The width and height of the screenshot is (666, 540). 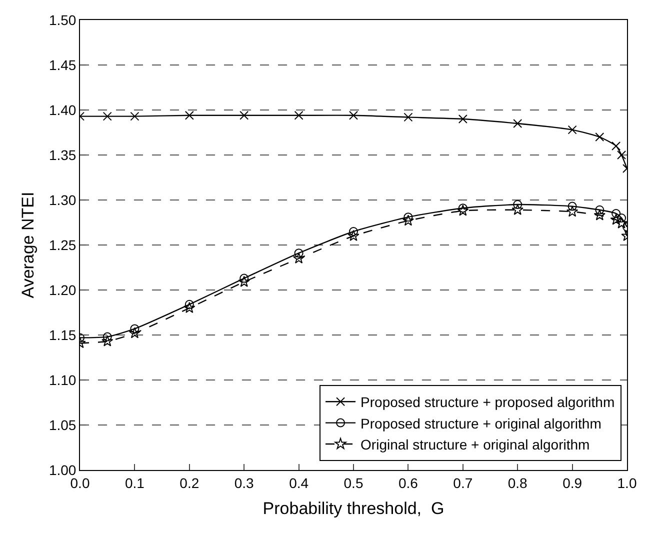 What do you see at coordinates (408, 482) in the screenshot?
I see `x-tick-label: 0.6` at bounding box center [408, 482].